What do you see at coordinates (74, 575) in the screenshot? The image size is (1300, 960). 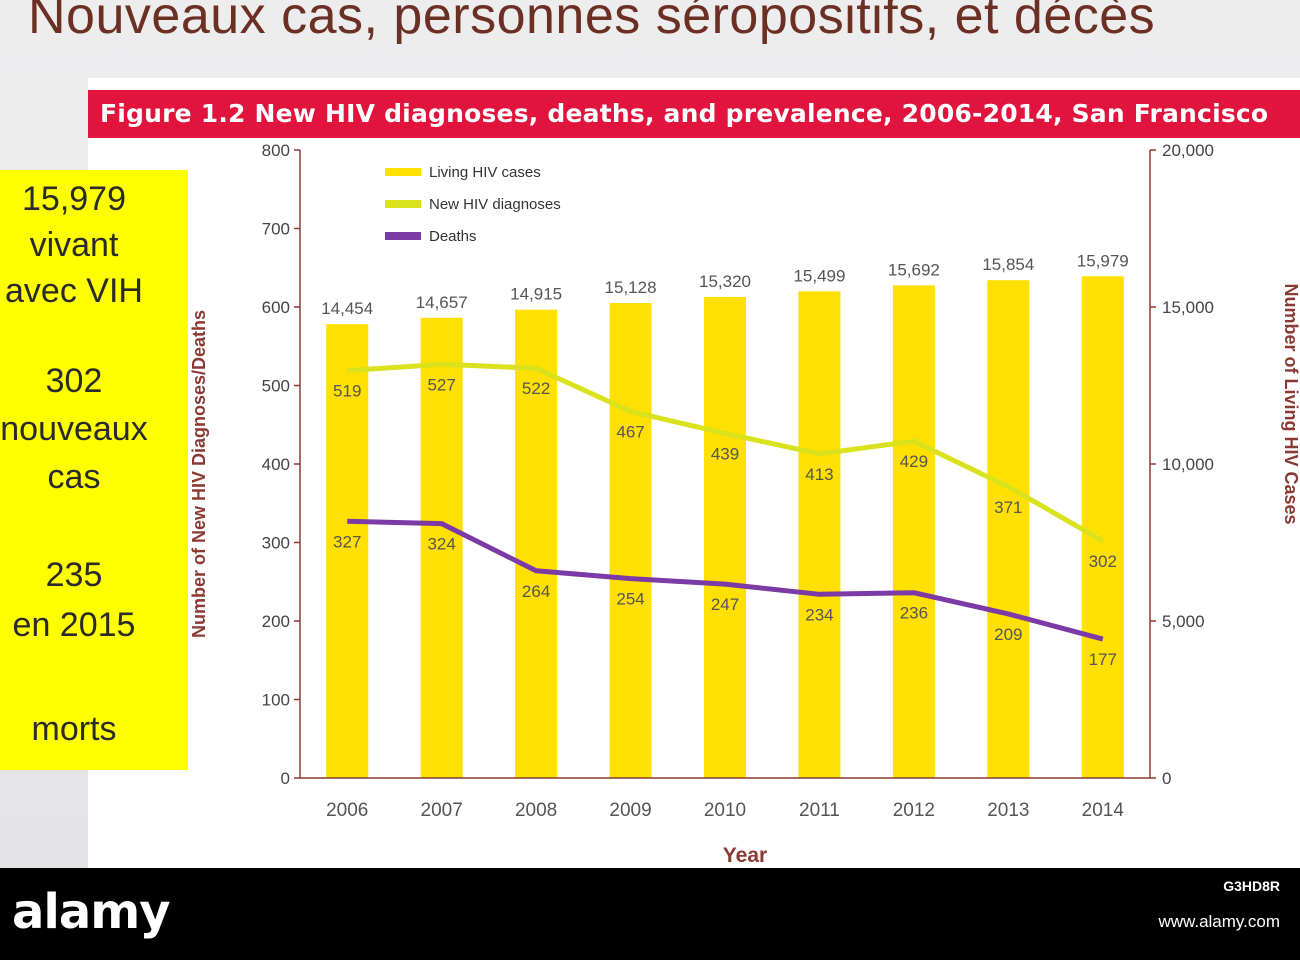 I see `summary-deaths-count: 235` at bounding box center [74, 575].